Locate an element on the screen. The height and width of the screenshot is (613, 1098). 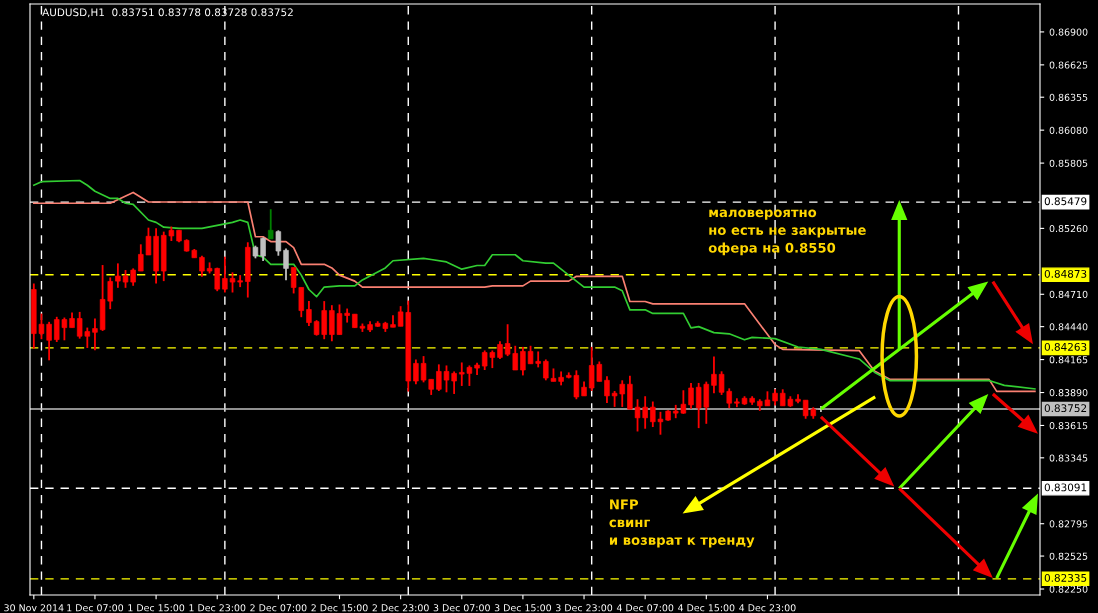
y-tick-label: 0.82250 is located at coordinates (1068, 589).